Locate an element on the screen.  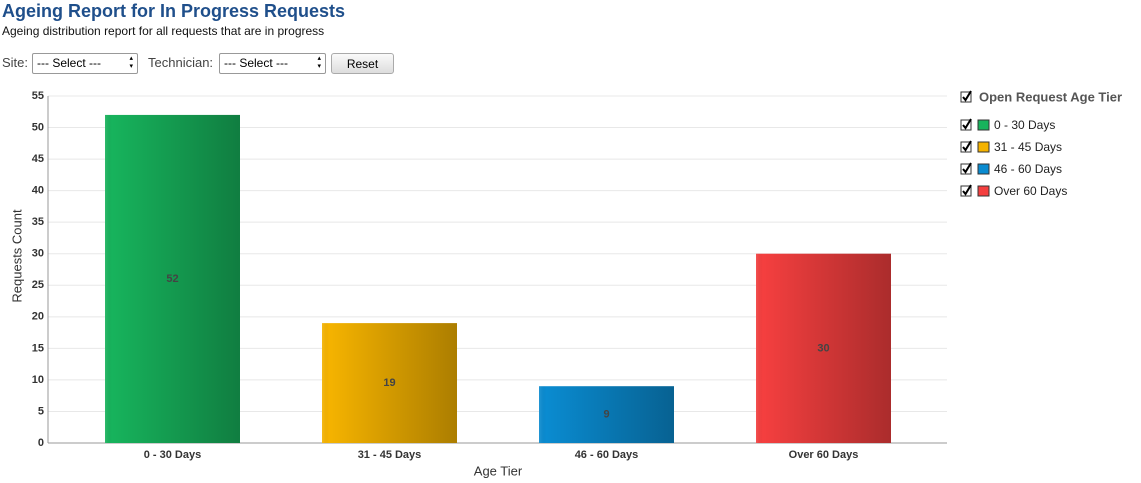
site-select-value: --- Select --- is located at coordinates (69, 63).